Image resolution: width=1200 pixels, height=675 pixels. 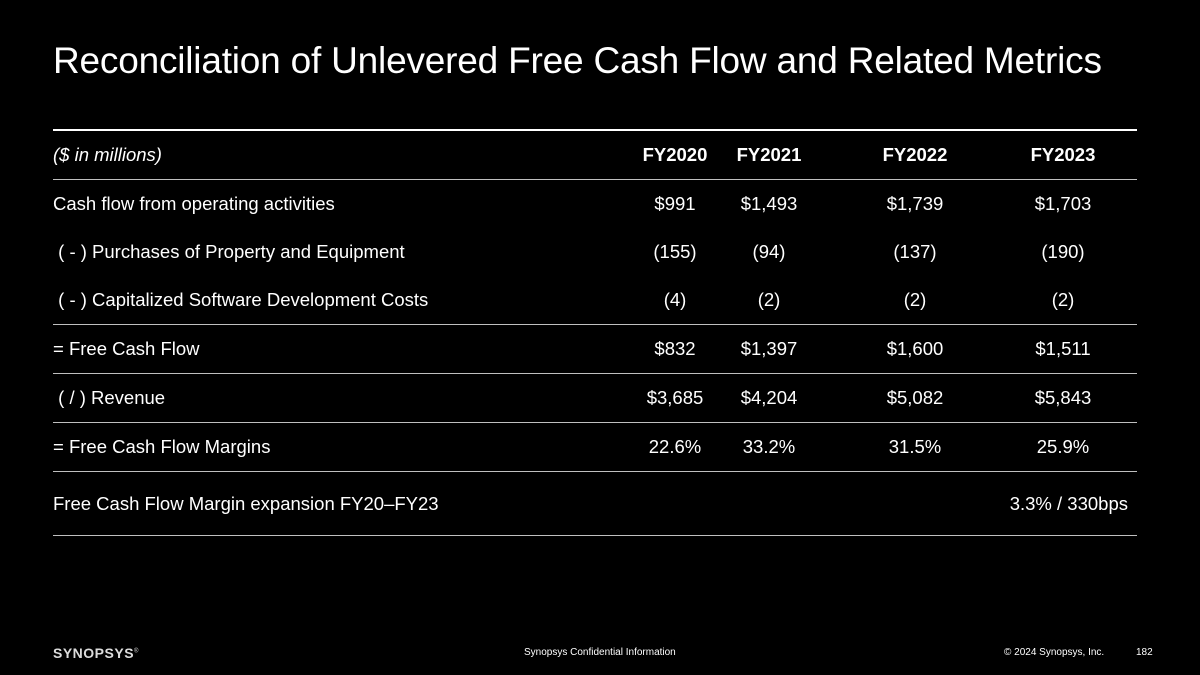 What do you see at coordinates (769, 446) in the screenshot?
I see `row-value: 33.2%` at bounding box center [769, 446].